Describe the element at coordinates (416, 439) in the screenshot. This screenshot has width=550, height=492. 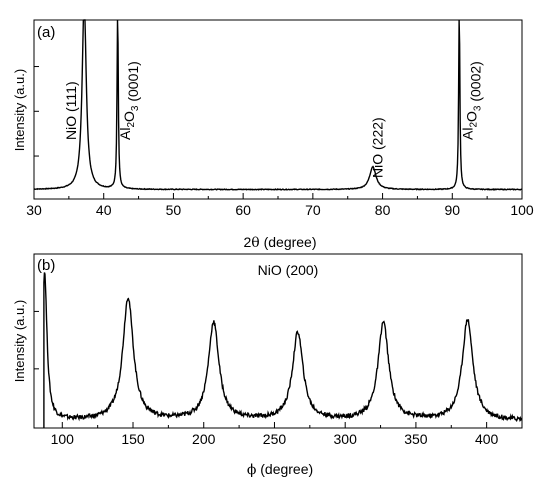
I see `x-tick-label: 350` at that location.